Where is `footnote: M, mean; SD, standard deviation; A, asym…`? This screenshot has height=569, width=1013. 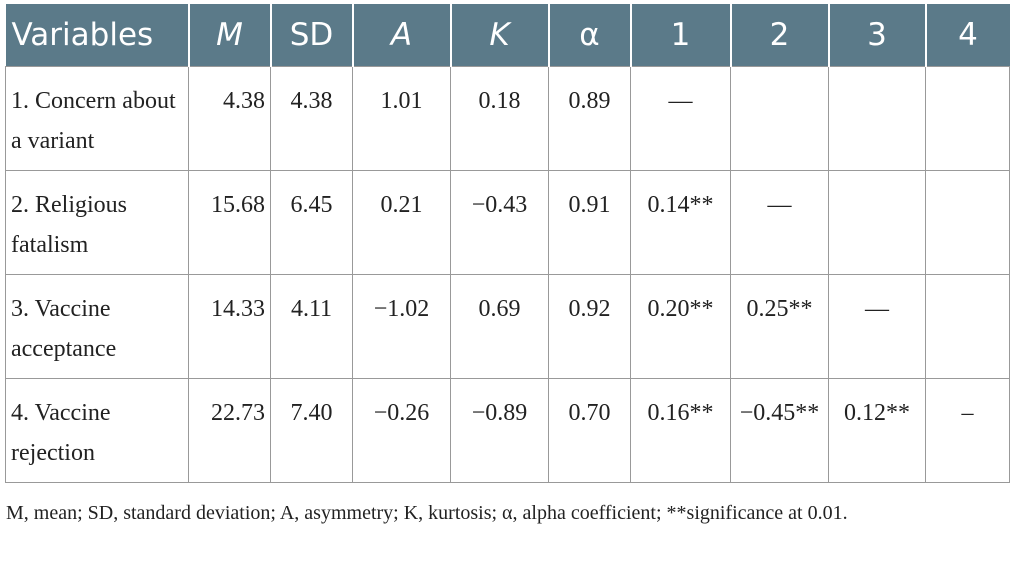 footnote: M, mean; SD, standard deviation; A, asym… is located at coordinates (427, 513).